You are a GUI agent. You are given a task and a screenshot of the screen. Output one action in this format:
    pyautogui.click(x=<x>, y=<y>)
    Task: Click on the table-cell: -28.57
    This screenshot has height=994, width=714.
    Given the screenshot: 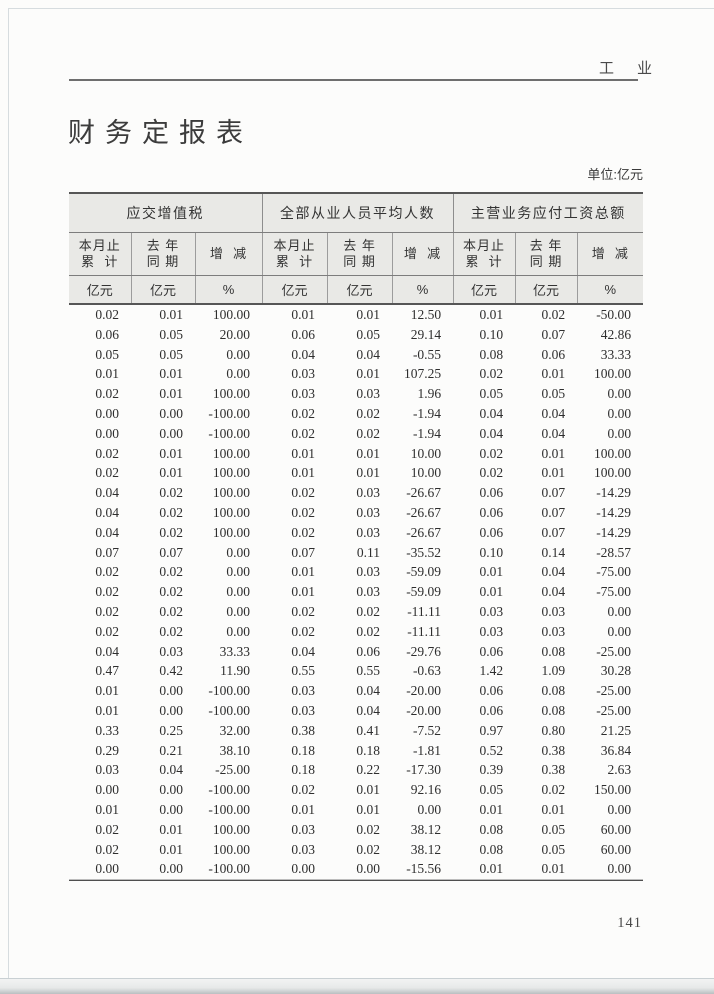 What is the action you would take?
    pyautogui.click(x=614, y=552)
    